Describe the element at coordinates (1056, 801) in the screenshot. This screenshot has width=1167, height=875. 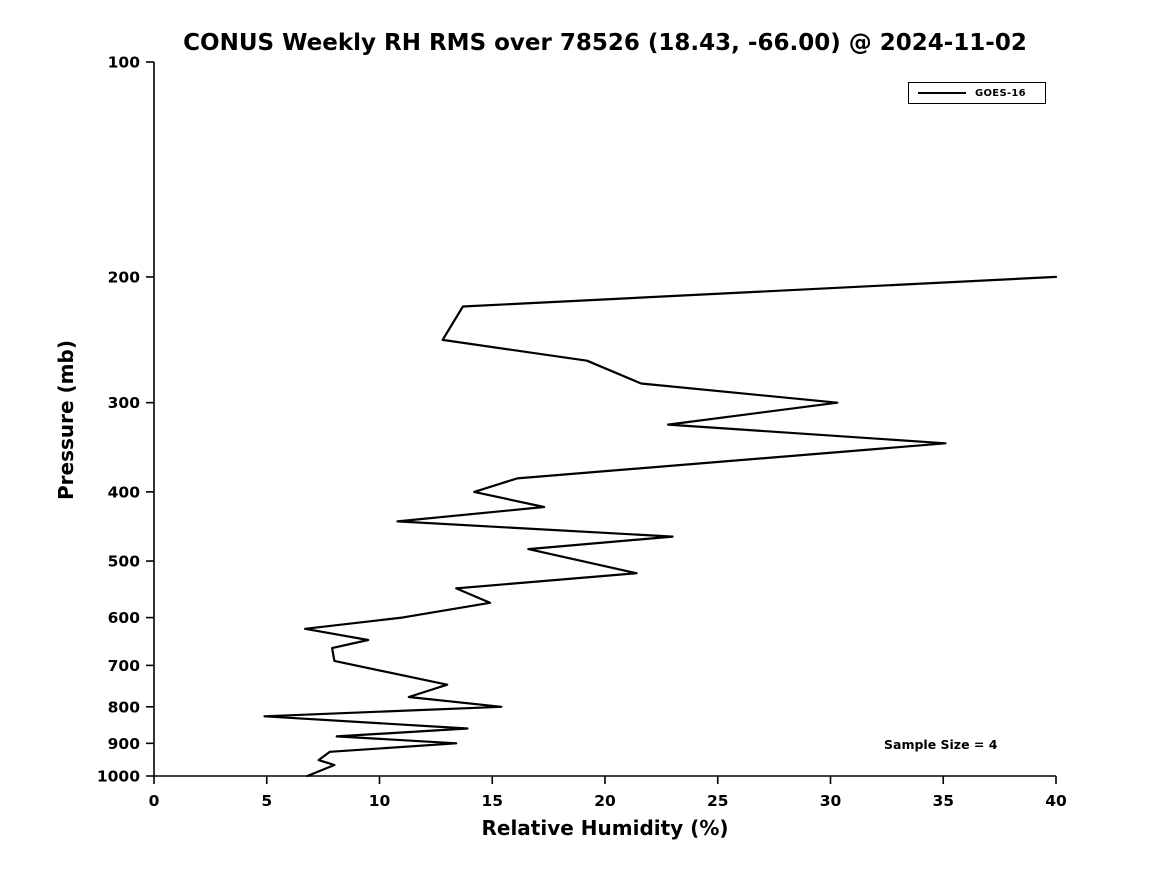
I see `x-tick-label: 40` at that location.